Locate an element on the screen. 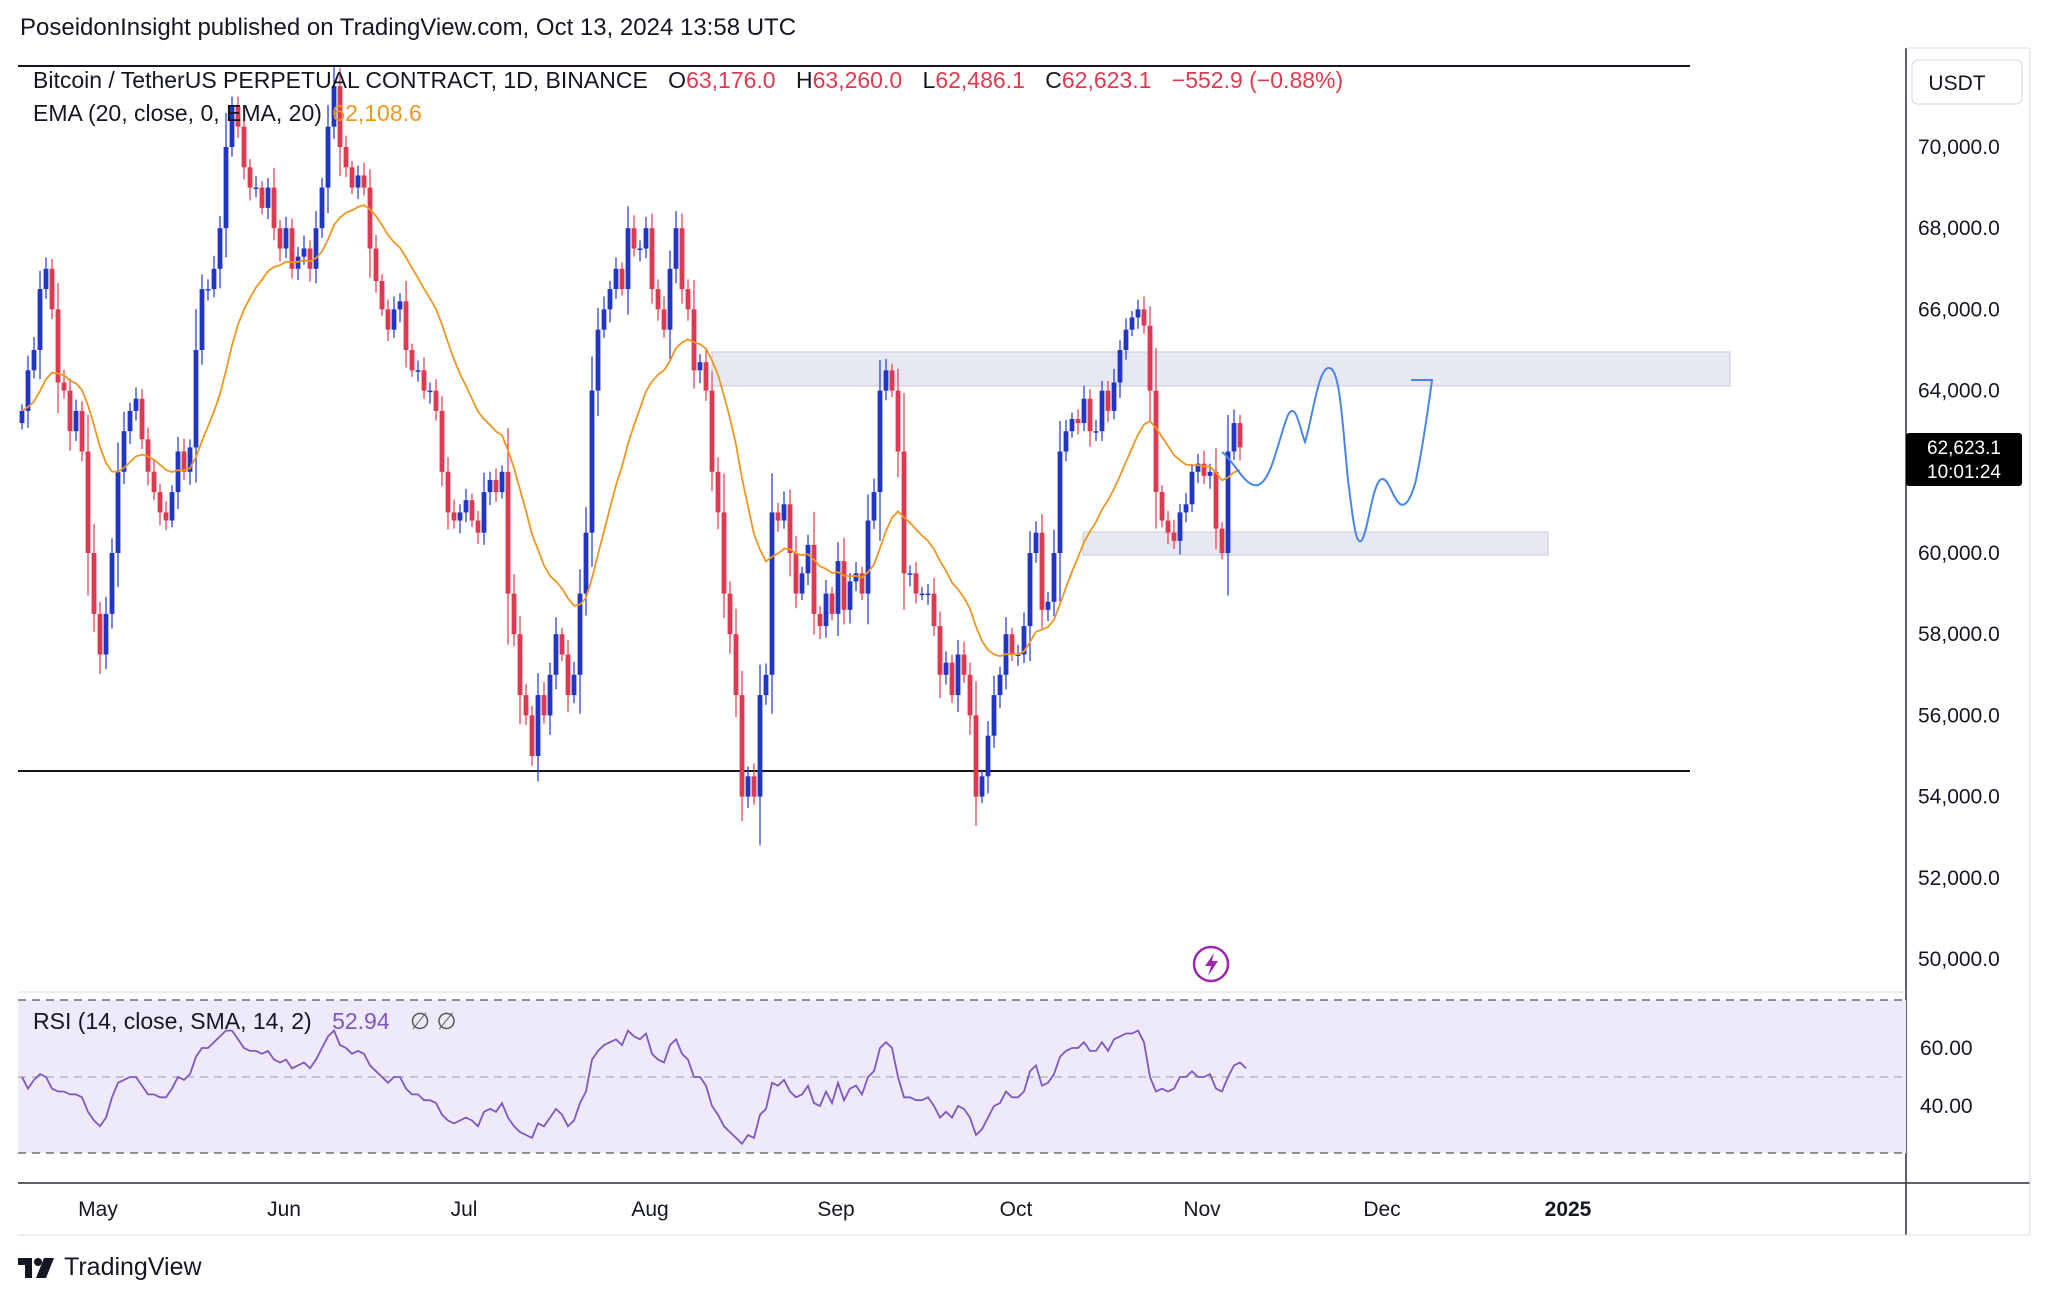  time-axis: May Jun Jul Aug Sep Oct Nov Dec 2025 is located at coordinates (835, 1209).